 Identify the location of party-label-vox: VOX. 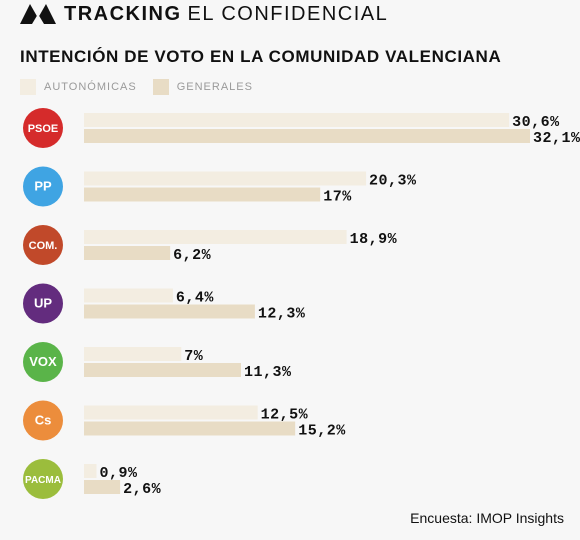
(43, 361).